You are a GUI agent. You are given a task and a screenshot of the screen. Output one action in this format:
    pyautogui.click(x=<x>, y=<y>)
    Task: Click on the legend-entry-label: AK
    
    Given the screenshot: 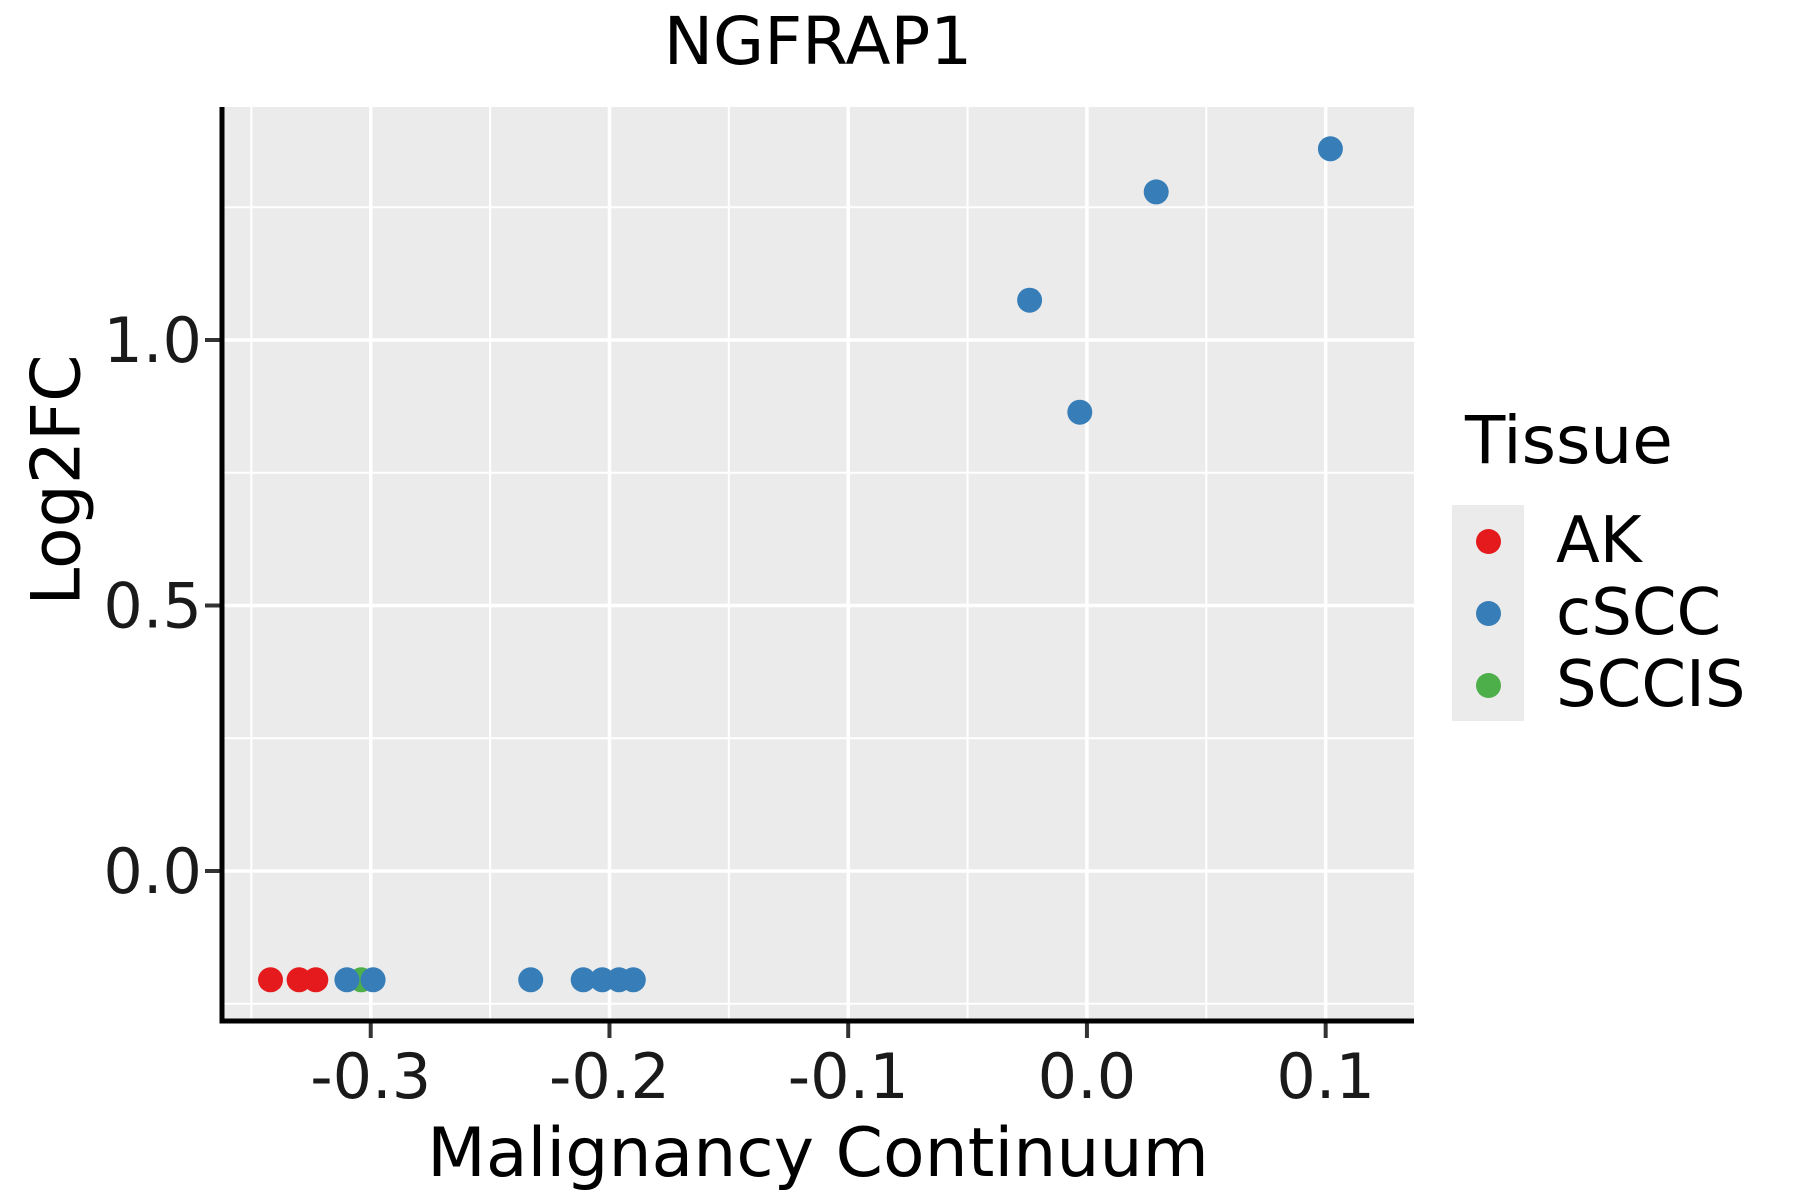 What is the action you would take?
    pyautogui.click(x=1599, y=541)
    